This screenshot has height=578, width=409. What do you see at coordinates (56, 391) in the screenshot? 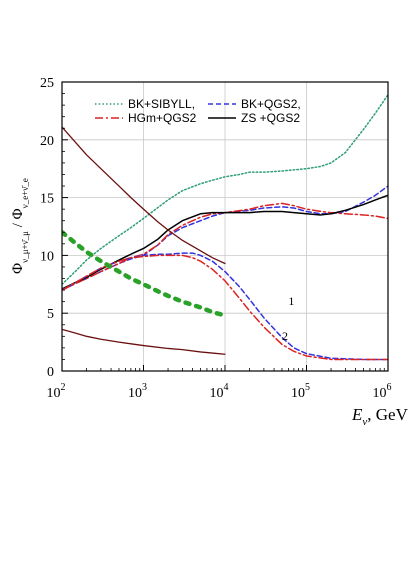
I see `x-tick-label: 10²` at bounding box center [56, 391].